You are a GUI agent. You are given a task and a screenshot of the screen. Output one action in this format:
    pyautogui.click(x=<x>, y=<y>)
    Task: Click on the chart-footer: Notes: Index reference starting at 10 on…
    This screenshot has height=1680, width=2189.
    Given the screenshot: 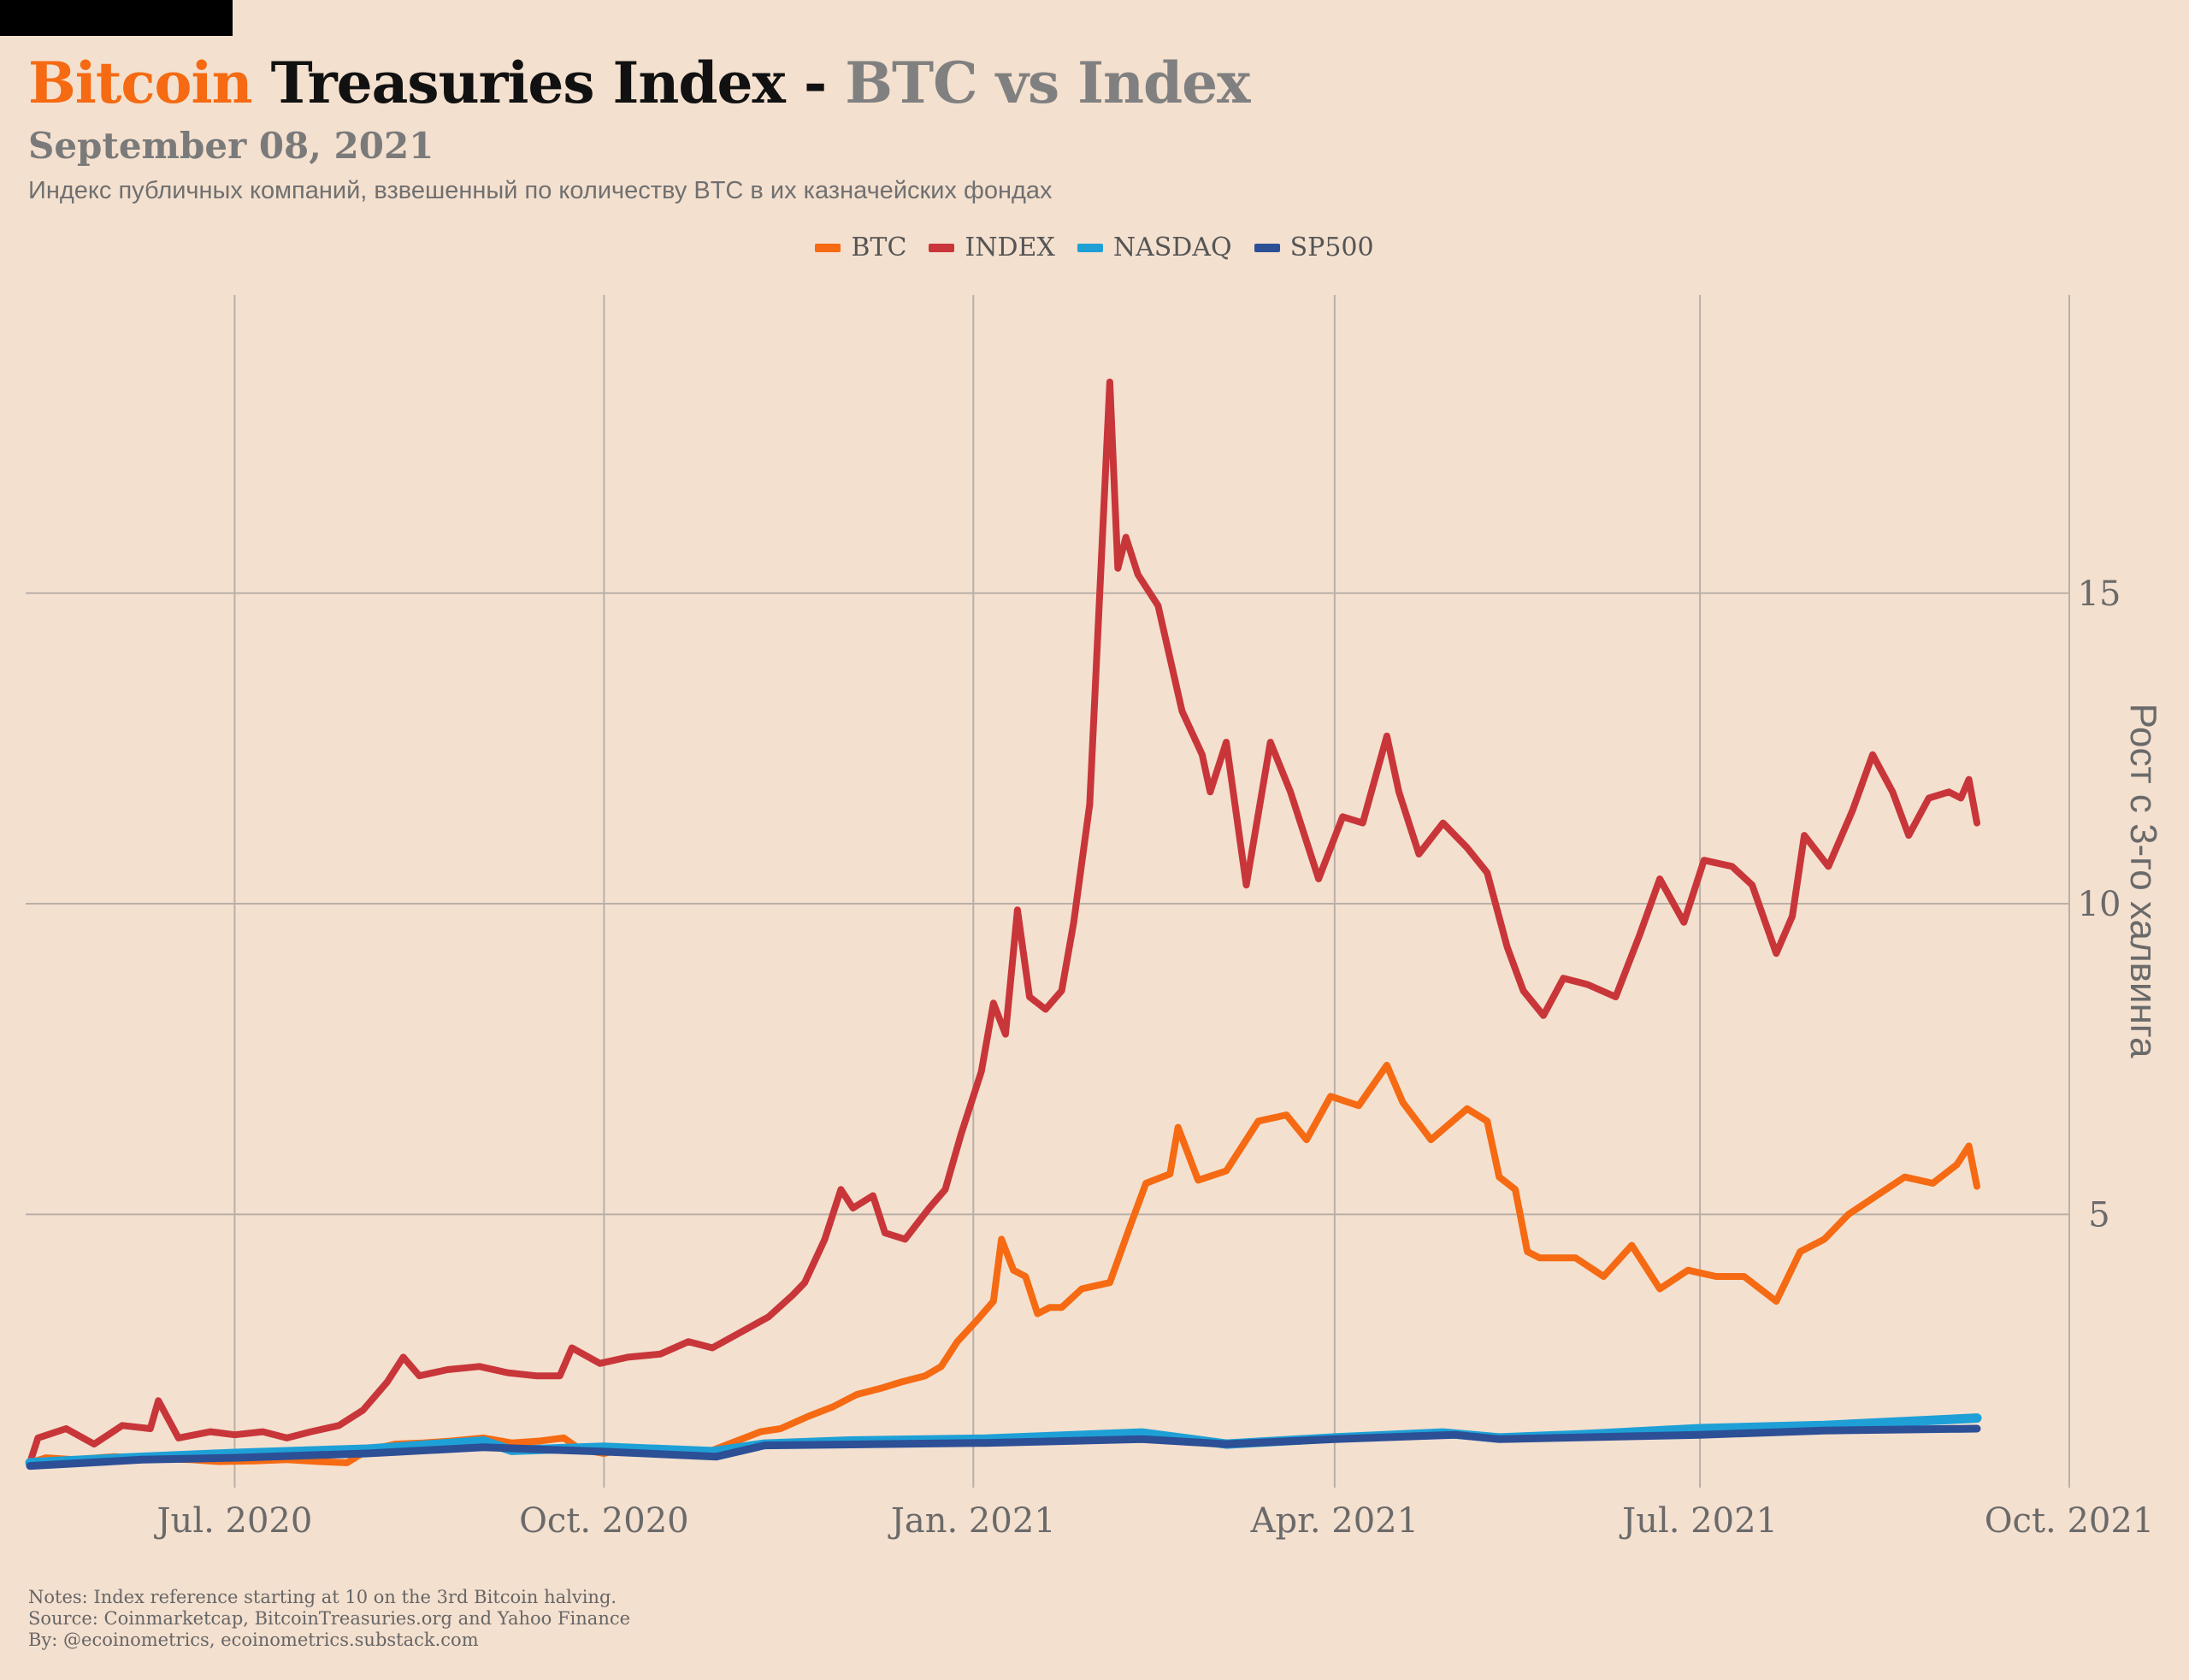 What is the action you would take?
    pyautogui.click(x=329, y=1619)
    